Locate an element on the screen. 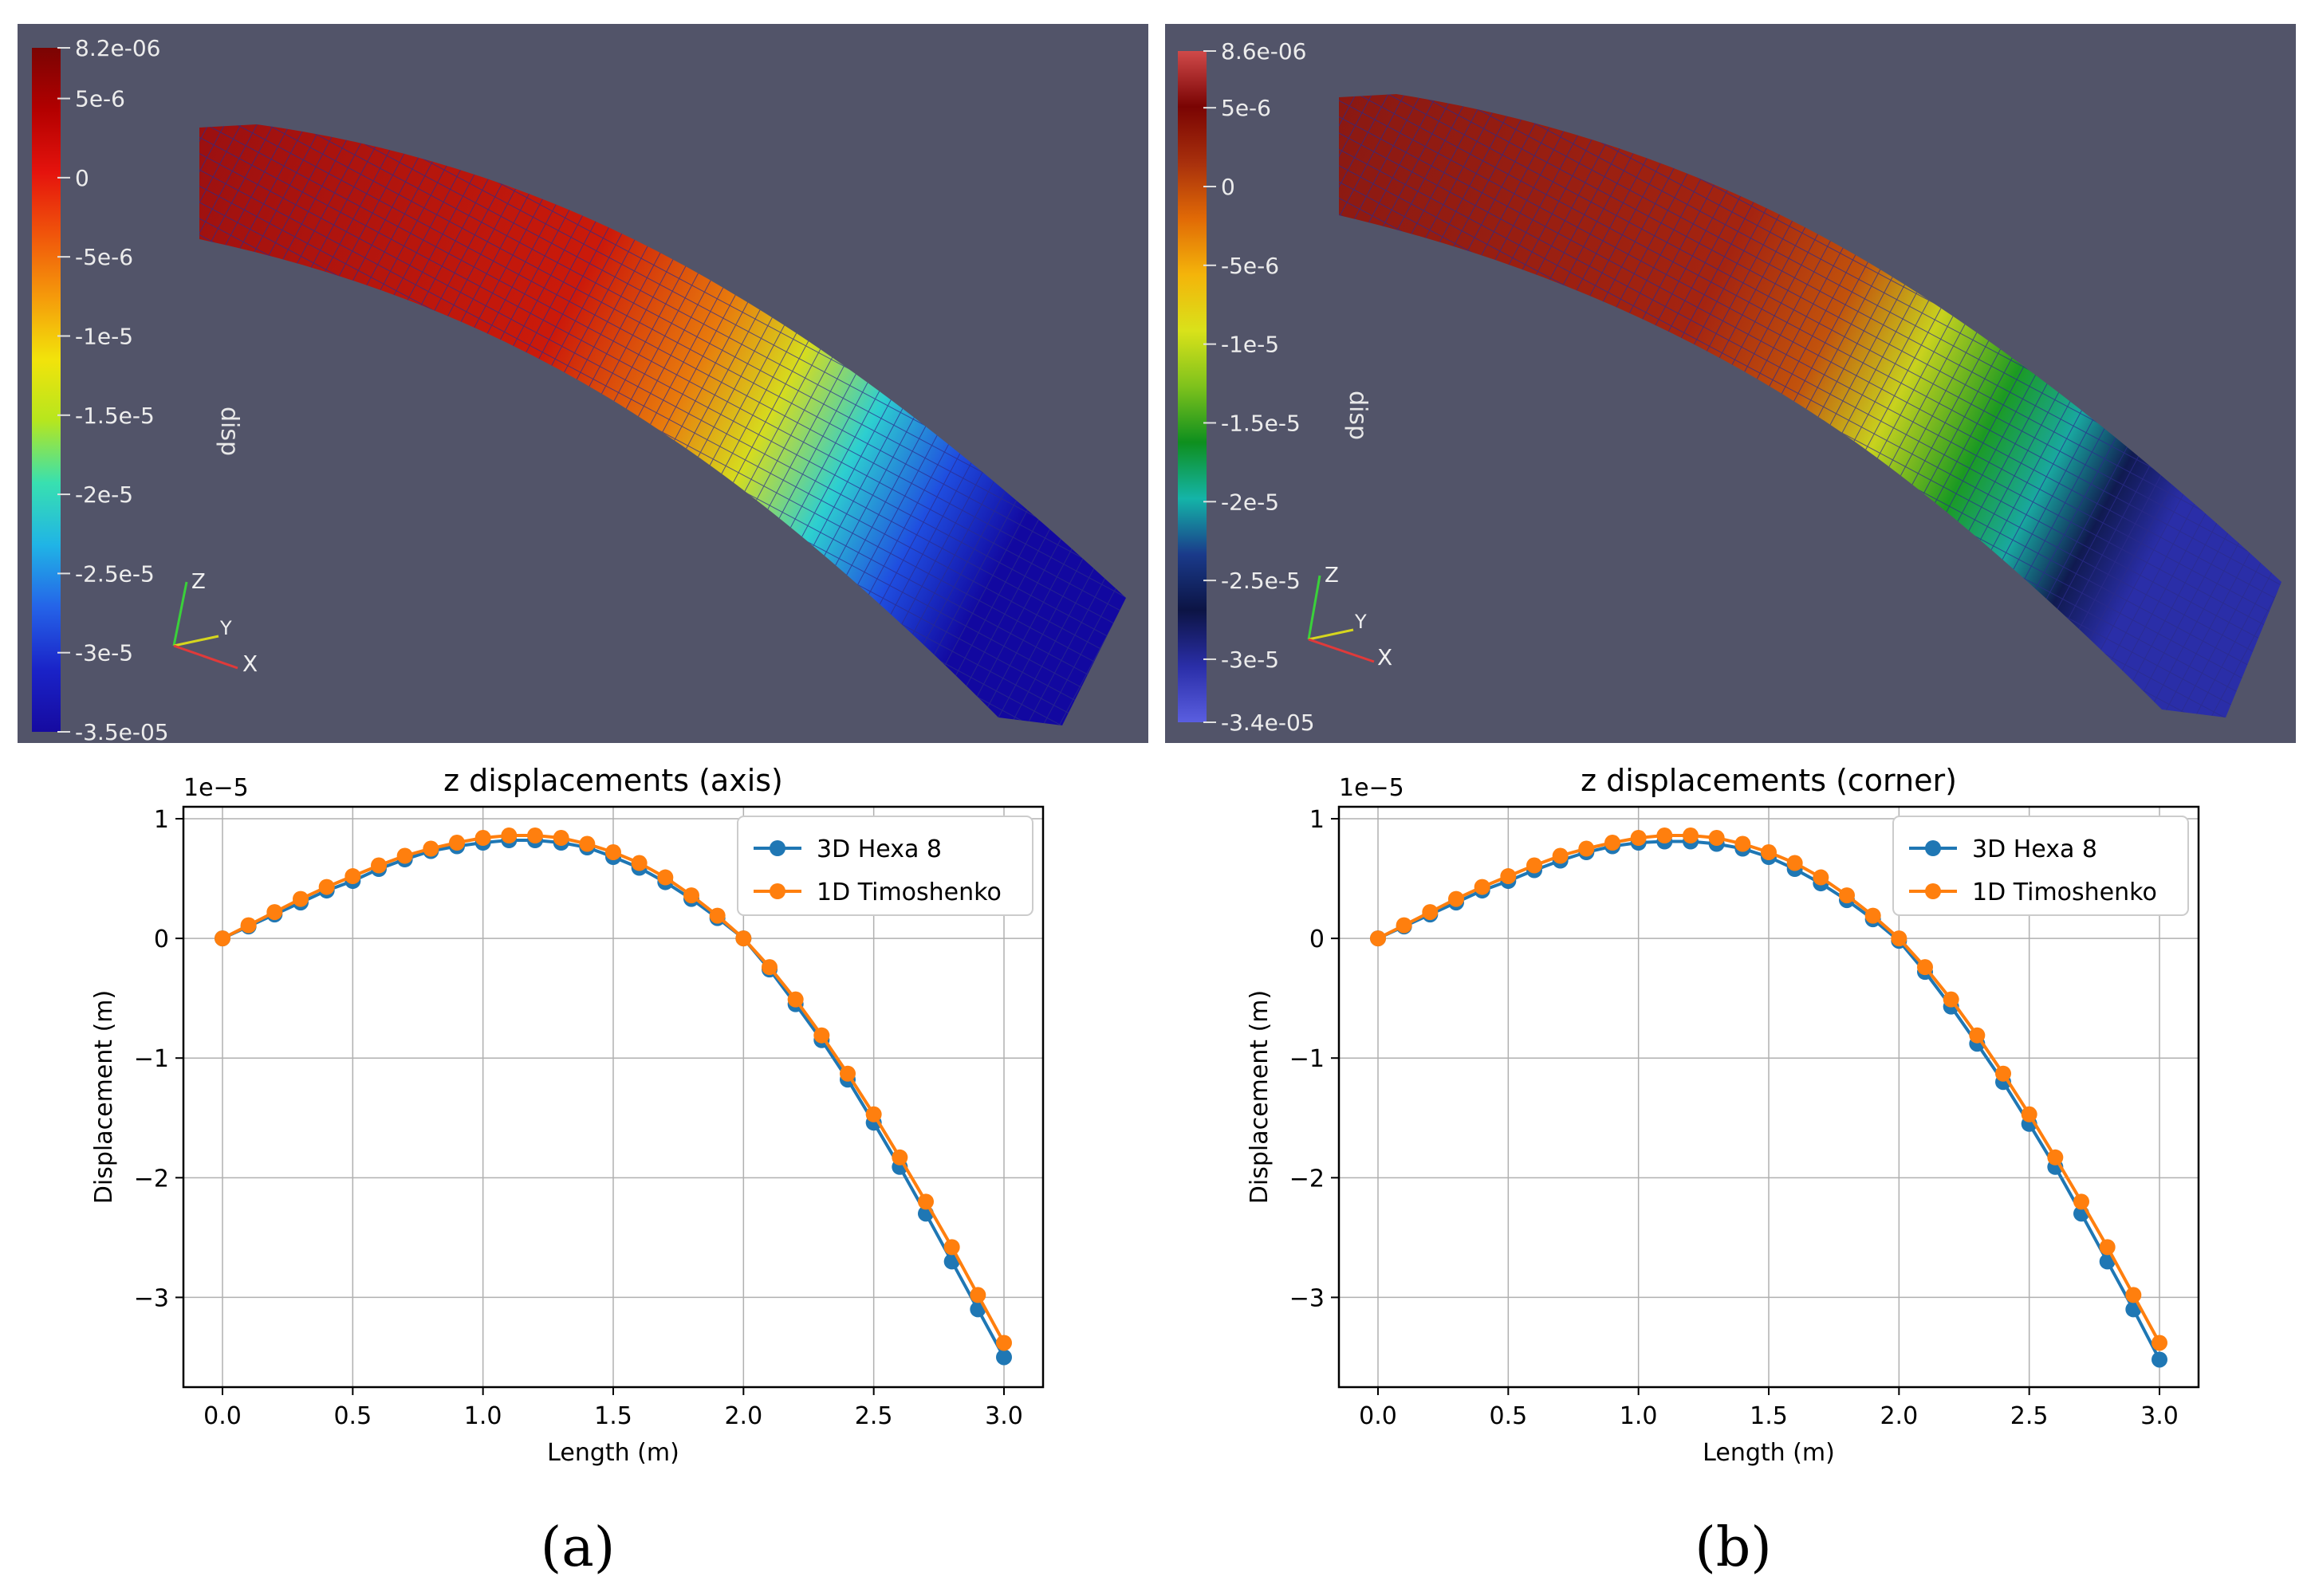  y-offset-label: 1e−5 is located at coordinates (1371, 788).